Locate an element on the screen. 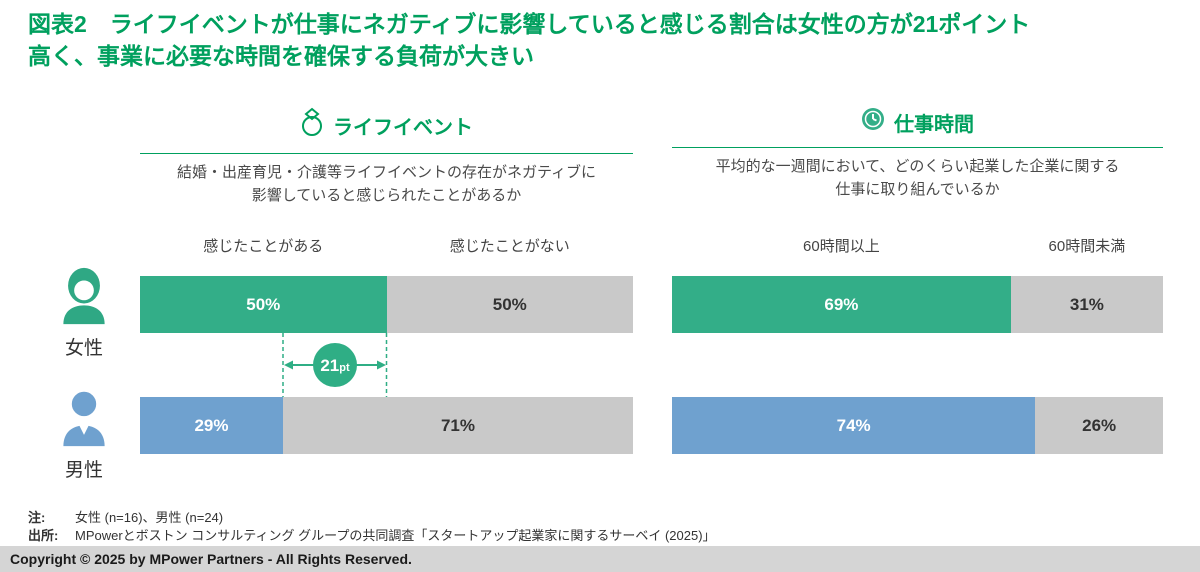 The width and height of the screenshot is (1200, 572). life-female-felt-value: 50% is located at coordinates (263, 304).